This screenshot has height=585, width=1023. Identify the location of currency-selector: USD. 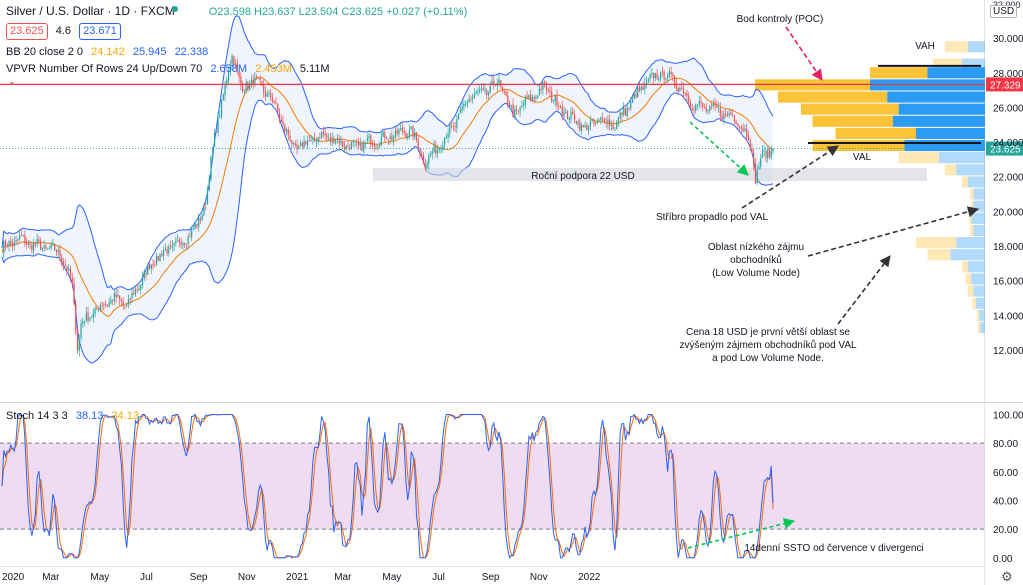
(1004, 11).